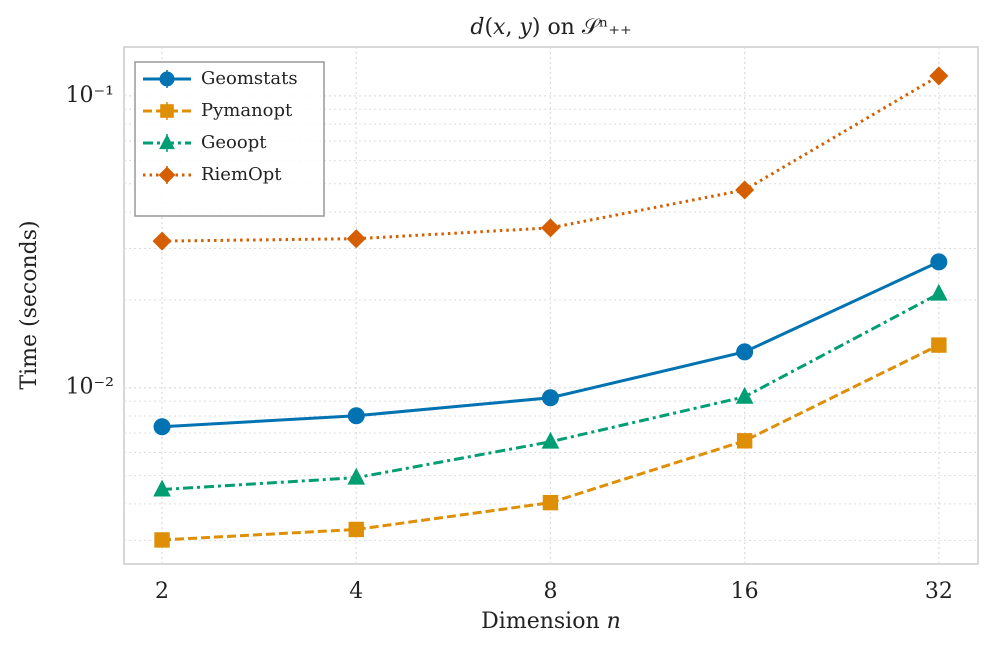 The width and height of the screenshot is (997, 655). Describe the element at coordinates (90, 95) in the screenshot. I see `y-tick-label: 10⁻¹` at that location.